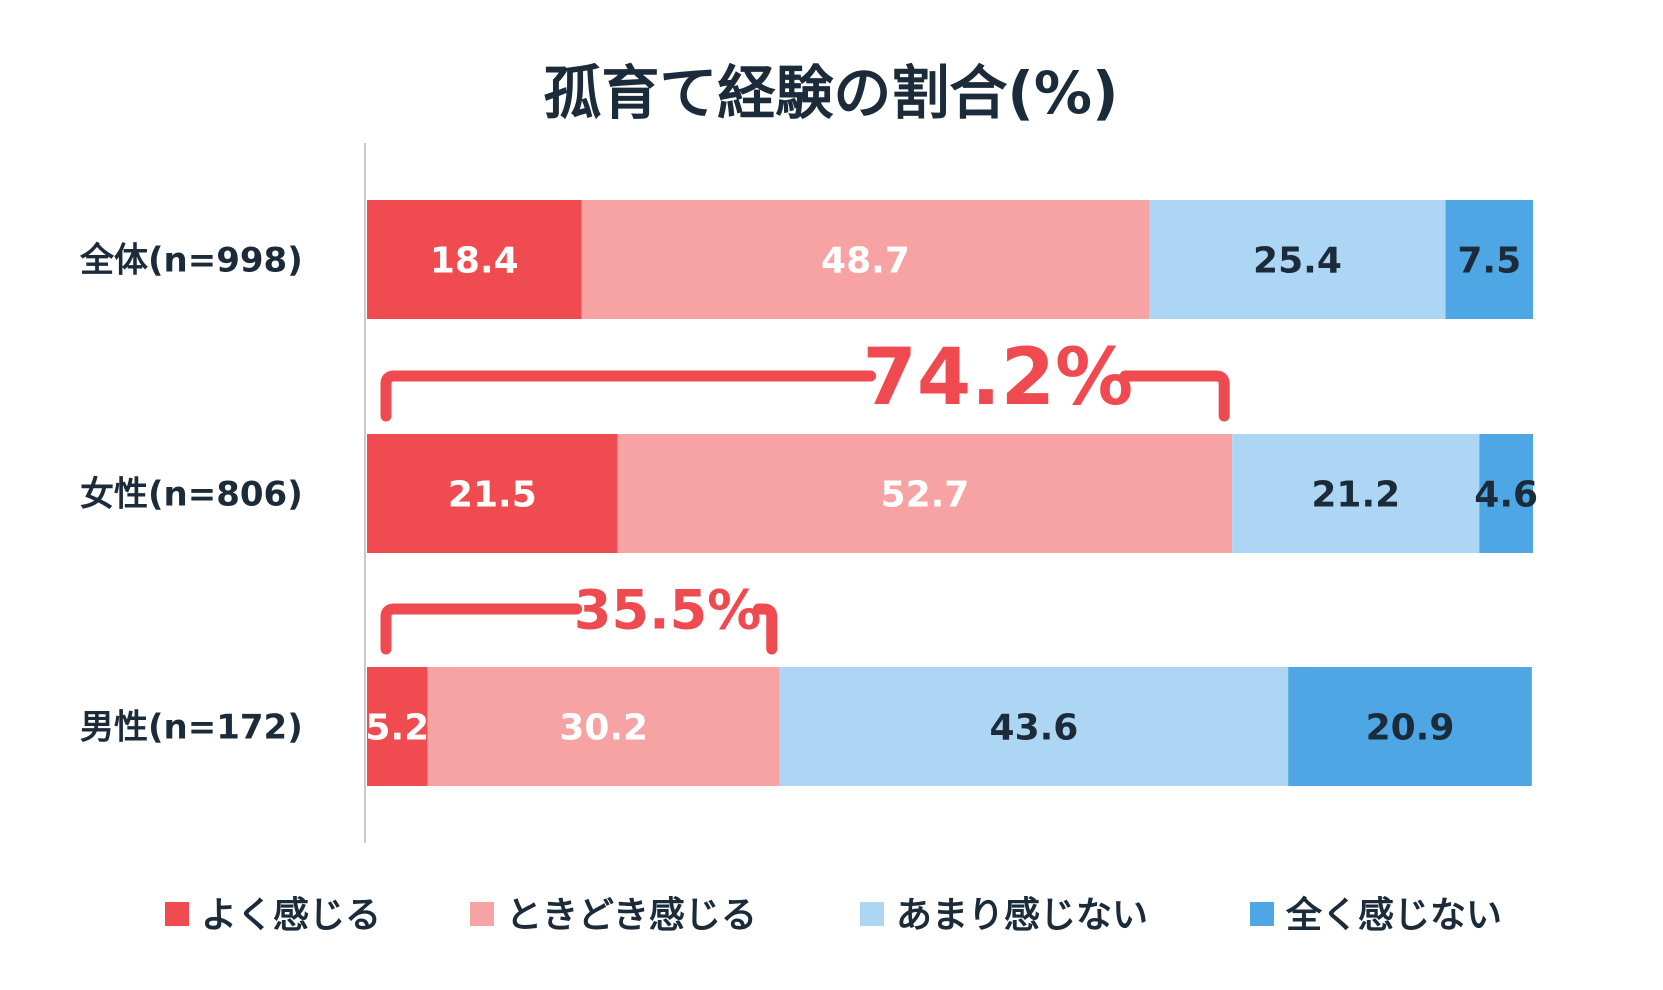  What do you see at coordinates (191, 261) in the screenshot?
I see `category-label: 全体(n=998)` at bounding box center [191, 261].